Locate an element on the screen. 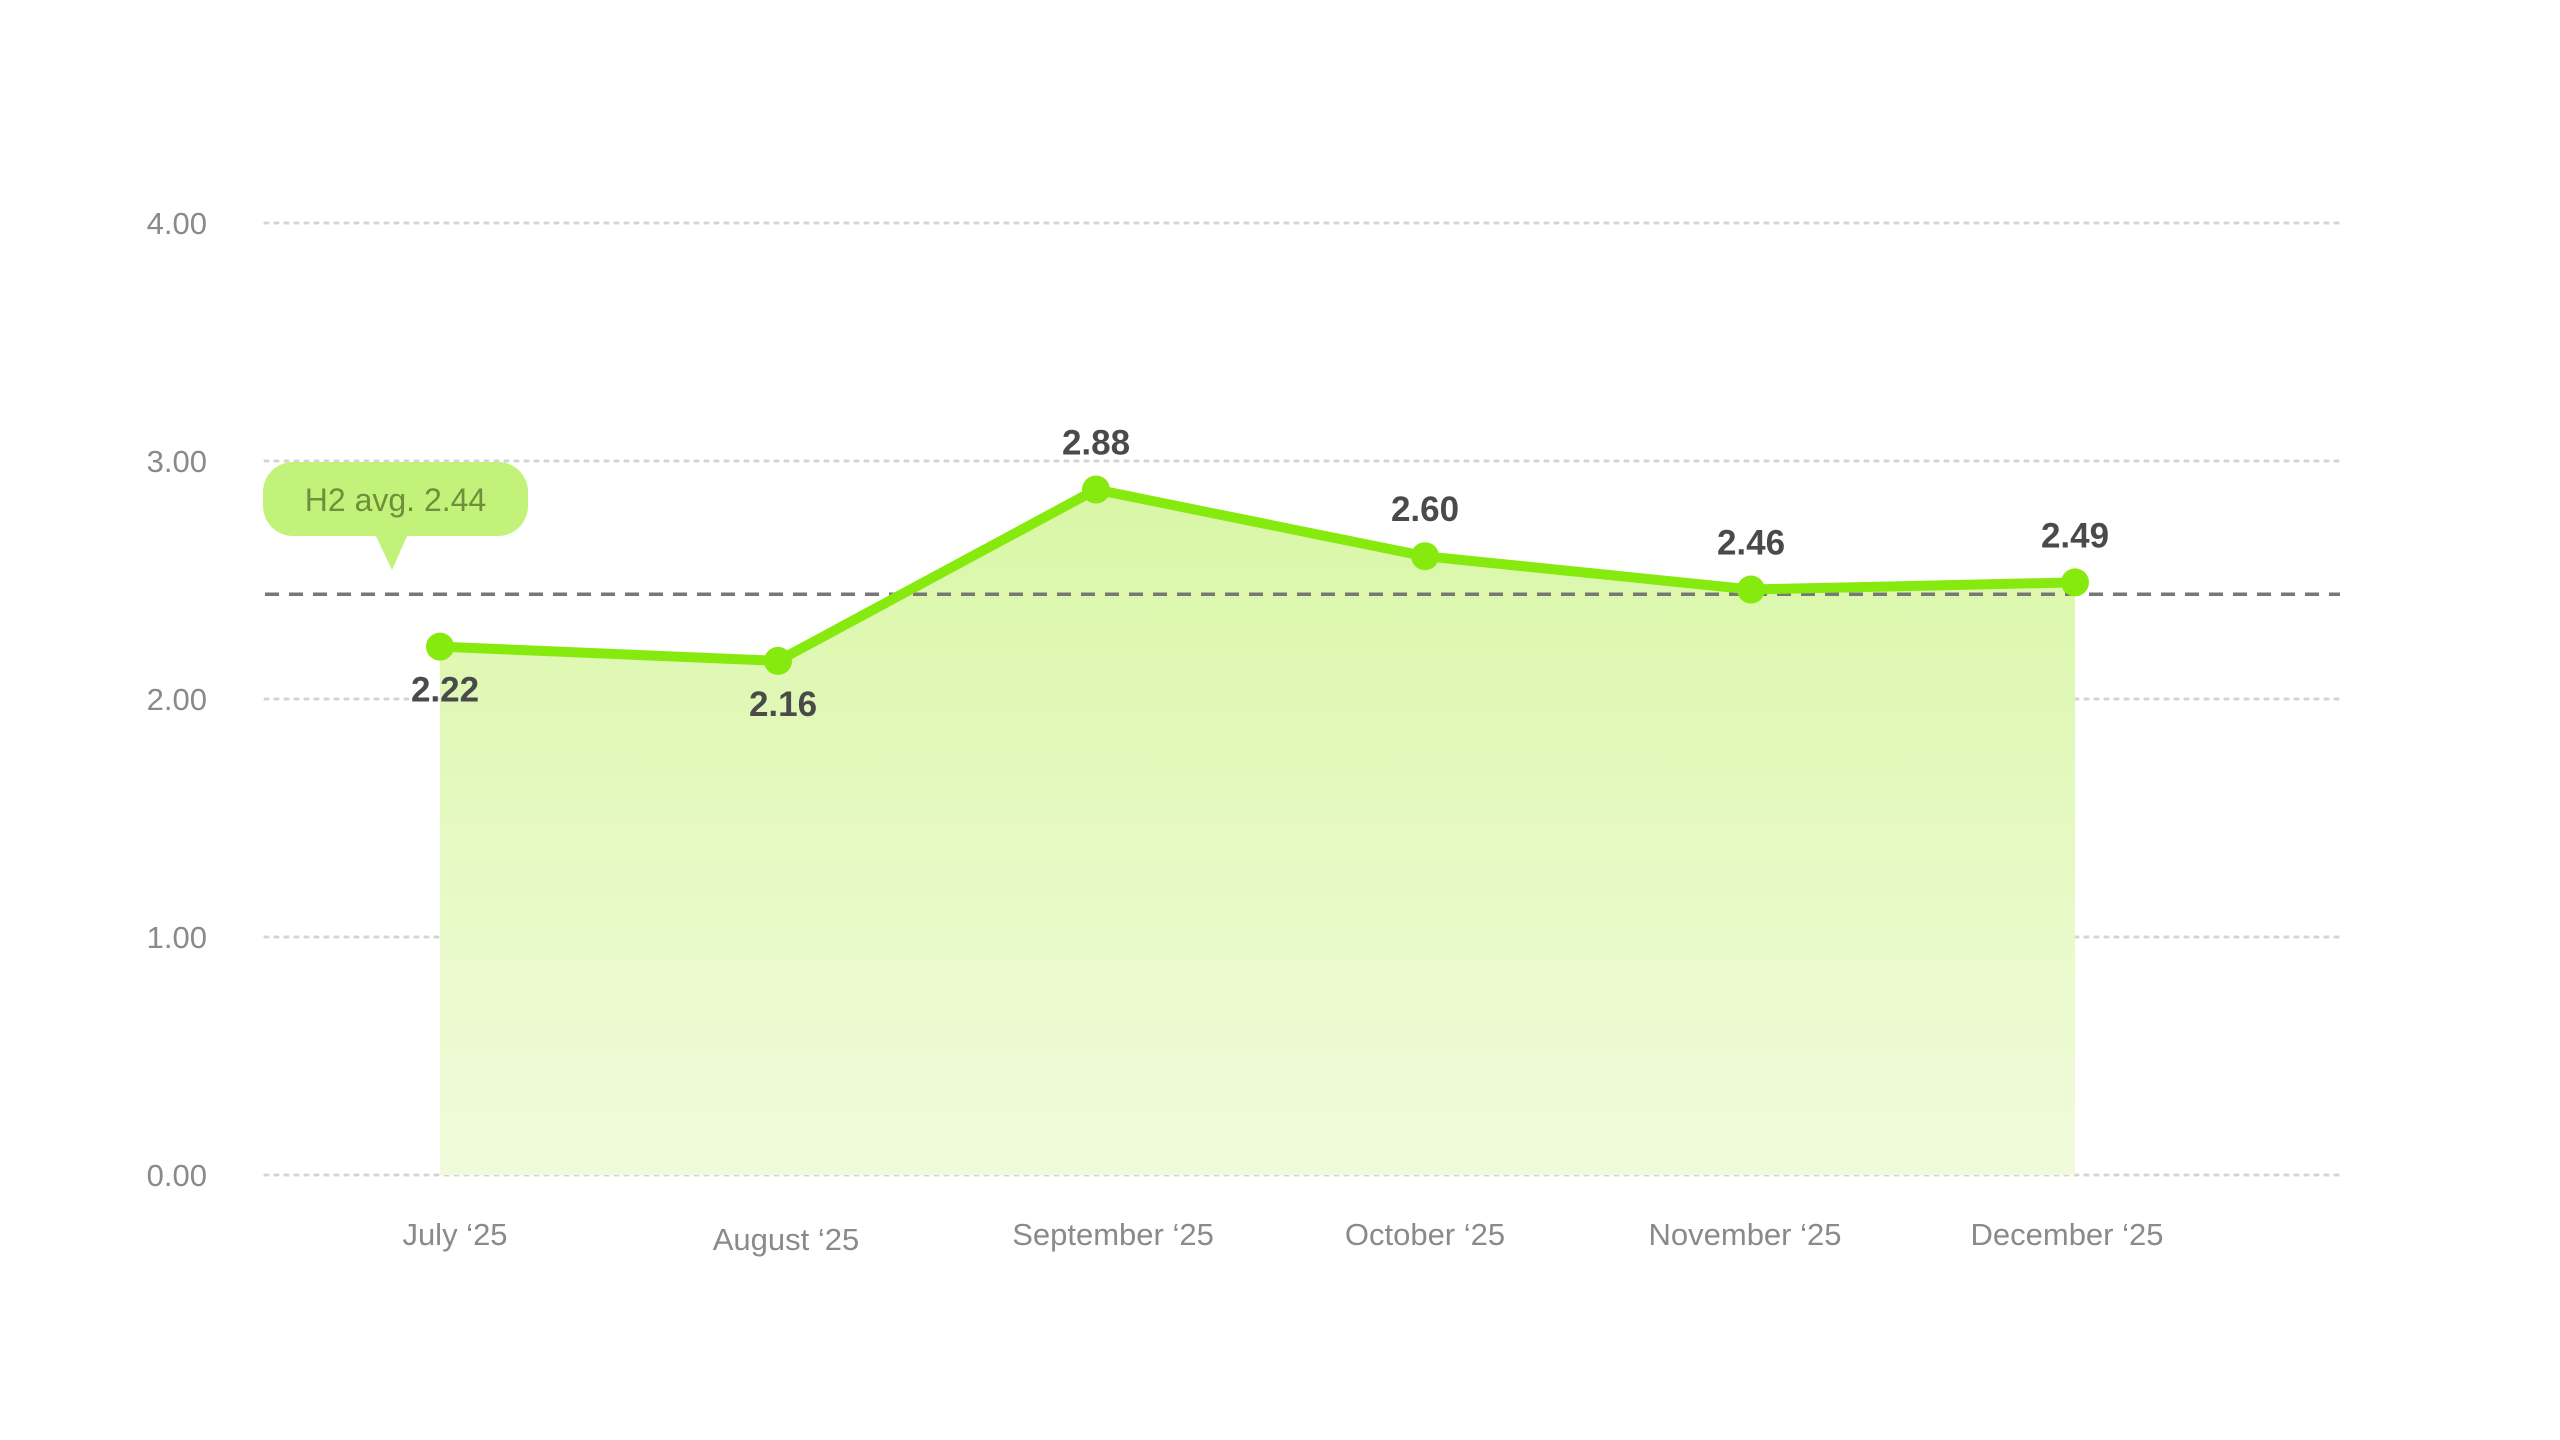 The image size is (2560, 1440). y-tick-label: 2.00 is located at coordinates (177, 699).